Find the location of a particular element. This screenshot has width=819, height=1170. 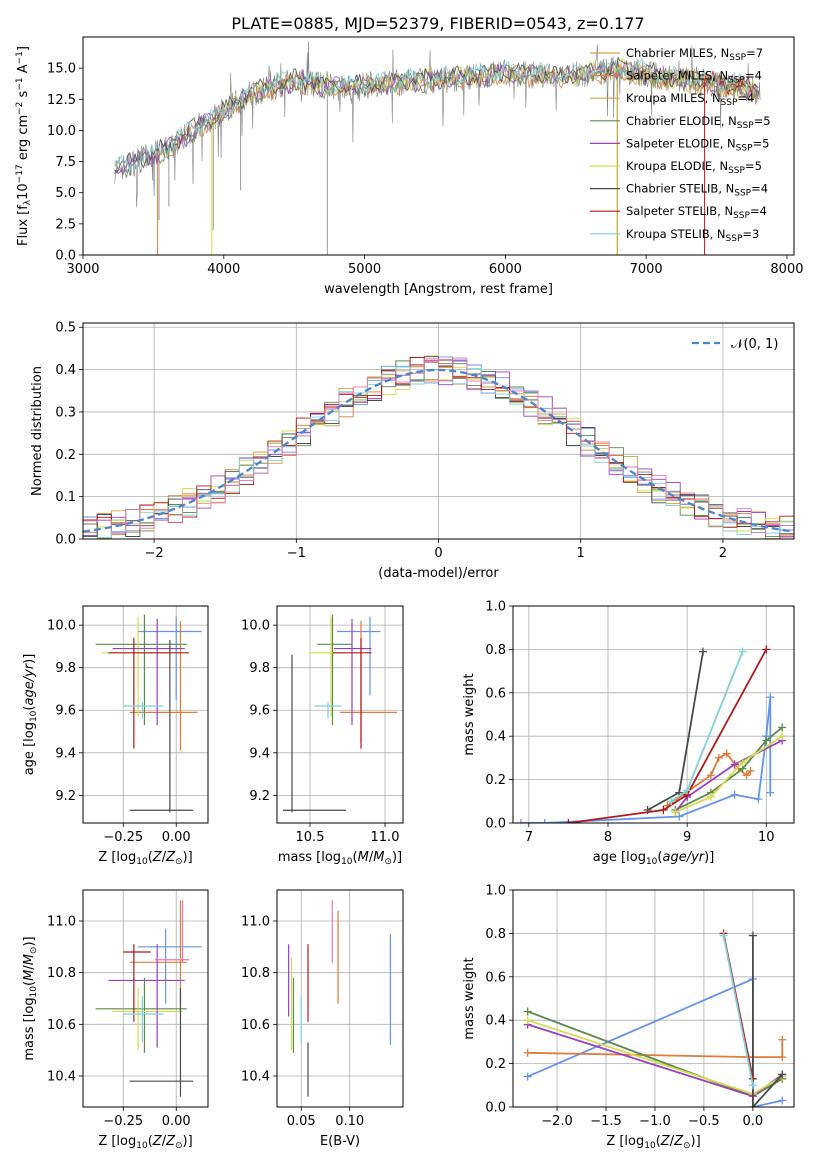

plot-area-mass_vs_Z is located at coordinates (148, 998).